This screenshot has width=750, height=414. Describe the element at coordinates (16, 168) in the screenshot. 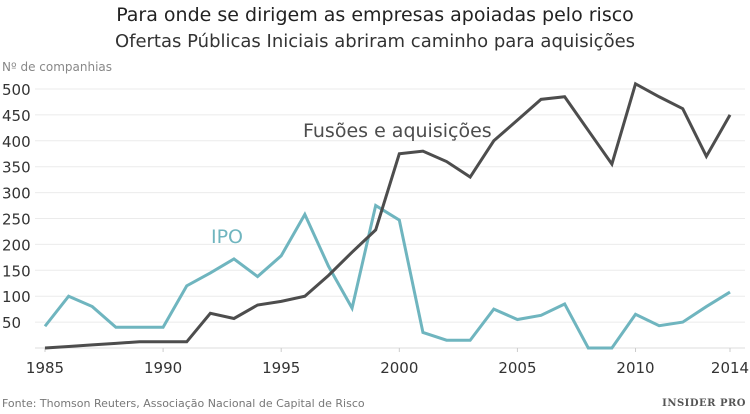

I see `y-tick-label: 350` at that location.